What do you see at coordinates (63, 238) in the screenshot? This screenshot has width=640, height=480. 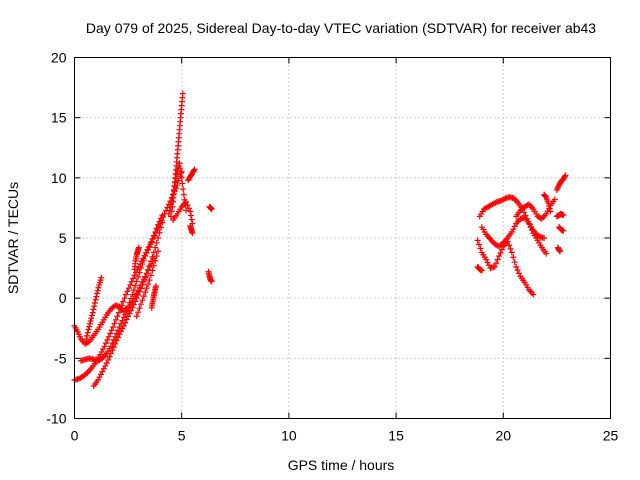 I see `y-tick-label: 5` at bounding box center [63, 238].